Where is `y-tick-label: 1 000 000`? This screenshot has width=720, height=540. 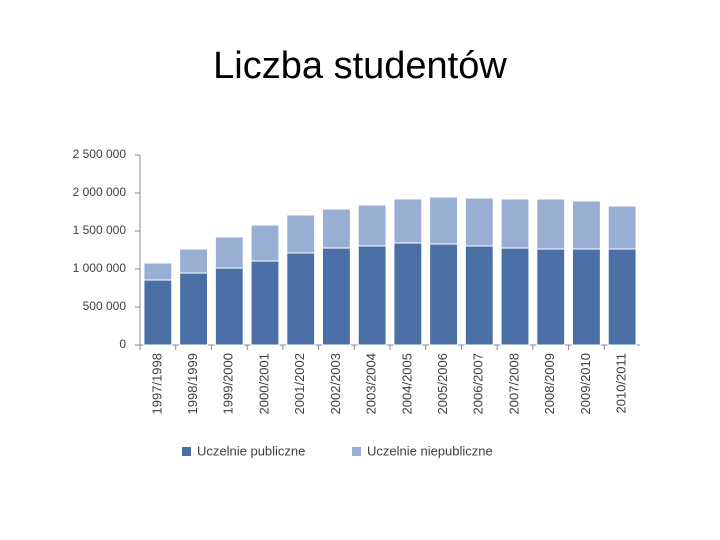
y-tick-label: 1 000 000 is located at coordinates (100, 268).